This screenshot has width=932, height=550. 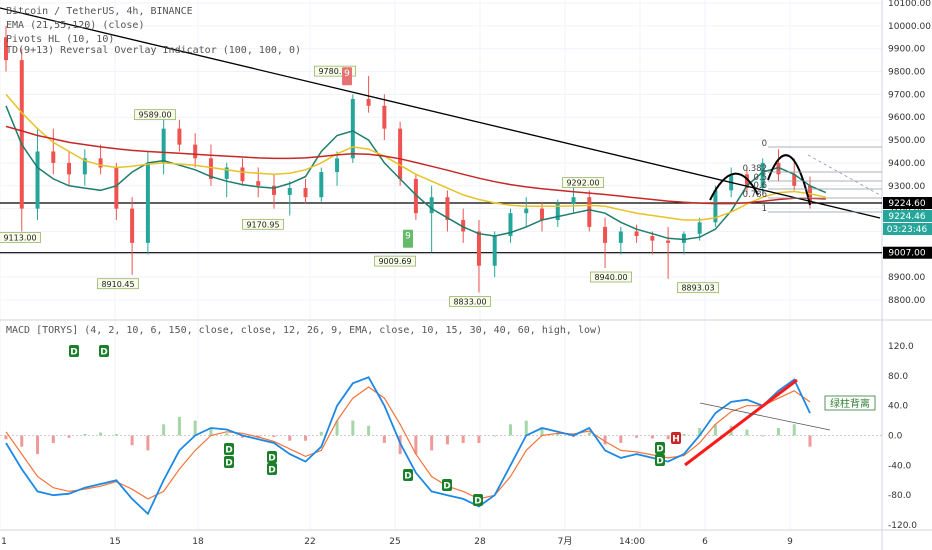 What do you see at coordinates (909, 27) in the screenshot?
I see `price-tick-label: 10000.00` at bounding box center [909, 27].